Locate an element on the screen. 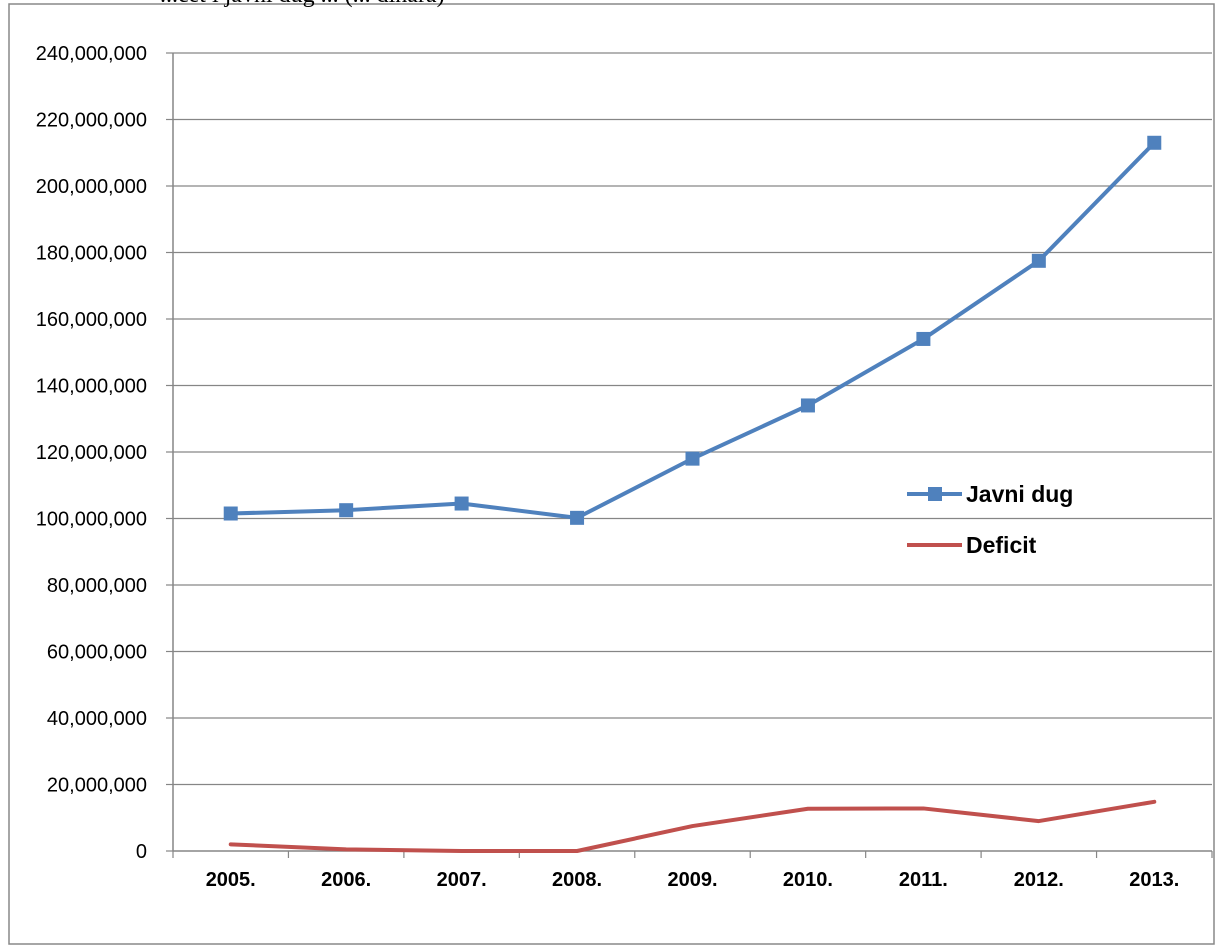  y-tick-label: 100,000,000 is located at coordinates (91, 520).